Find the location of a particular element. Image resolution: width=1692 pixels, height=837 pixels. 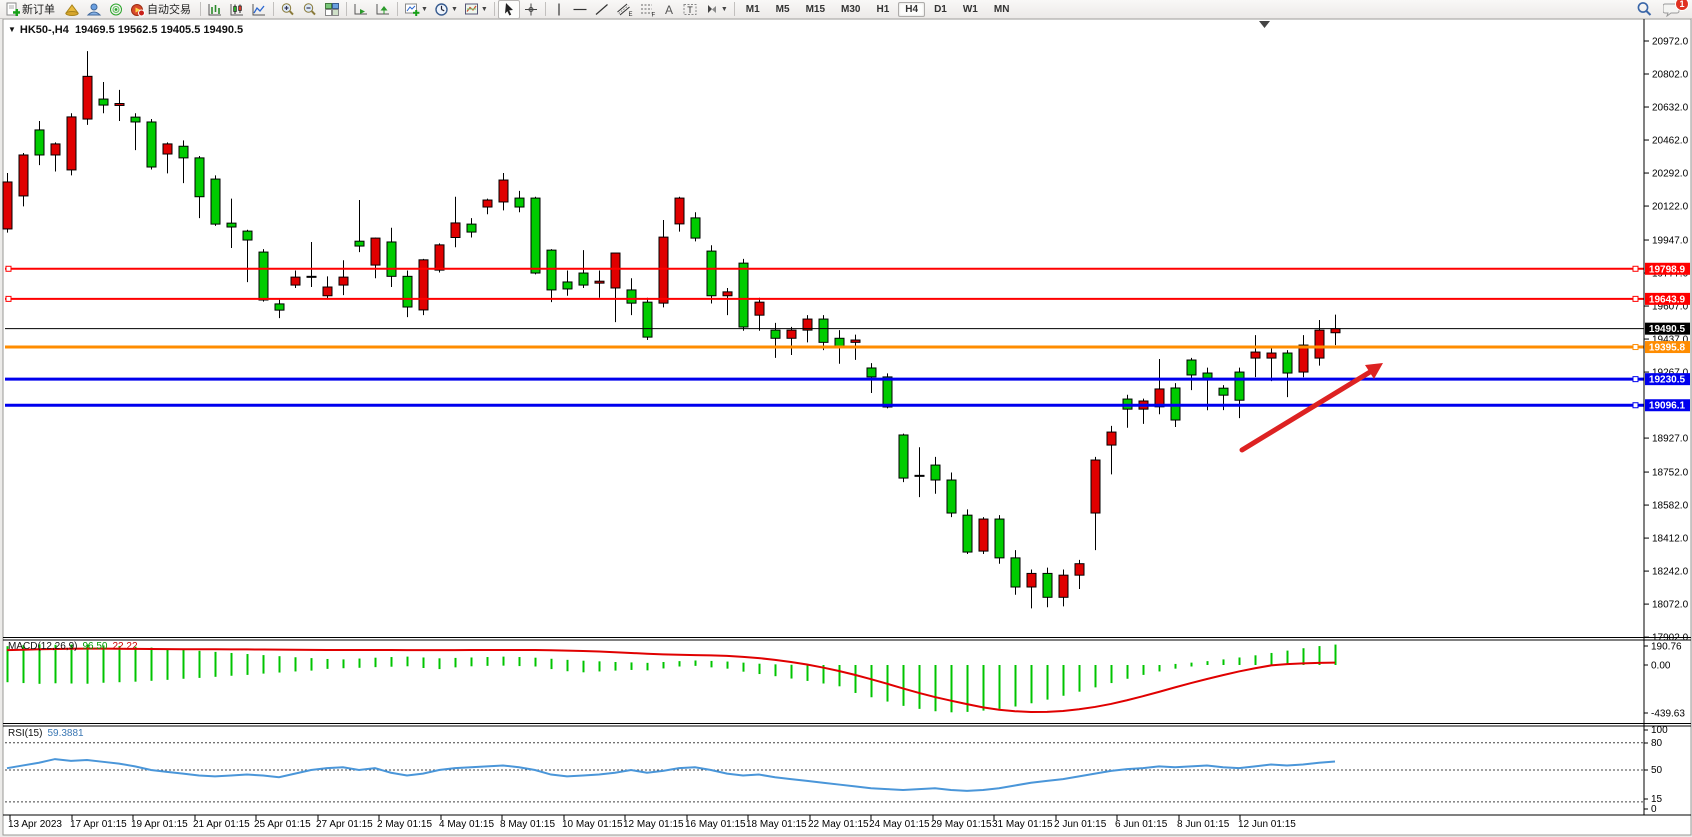

new-order-button: 新订单 is located at coordinates (31, 9).